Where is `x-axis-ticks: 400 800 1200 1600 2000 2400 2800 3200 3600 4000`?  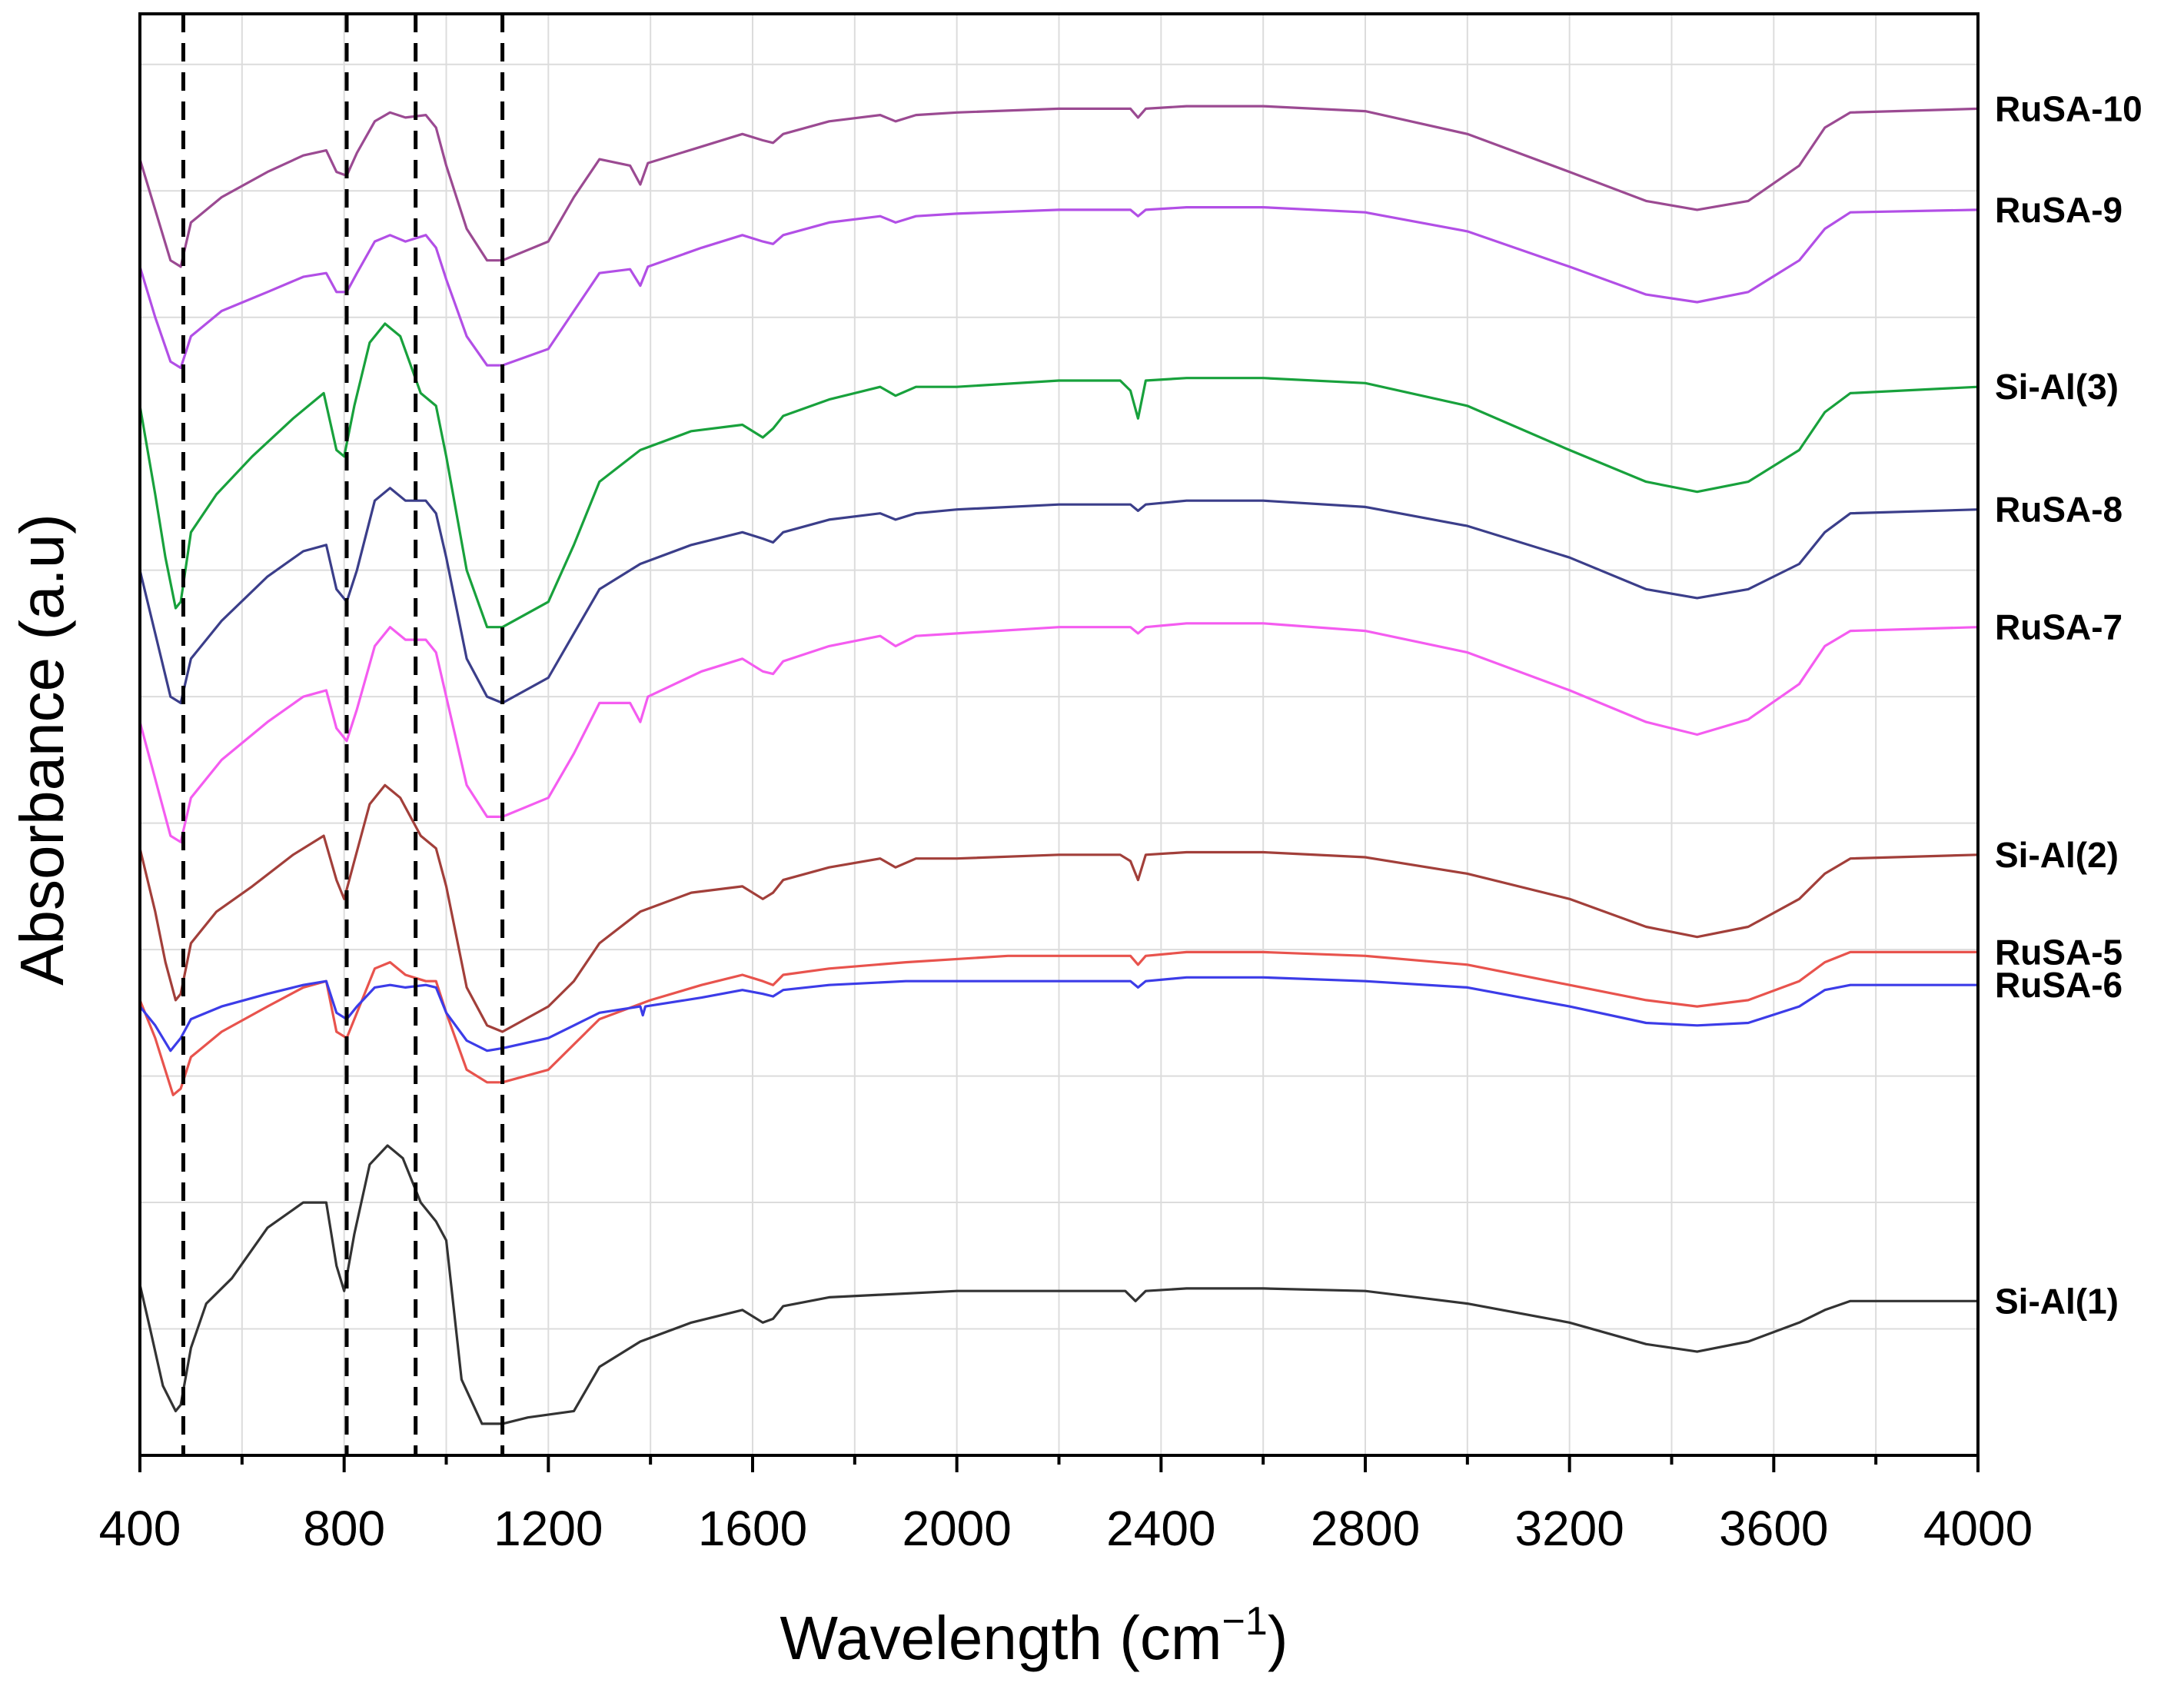 x-axis-ticks: 400 800 1200 1600 2000 2400 2800 3200 3600 4000 is located at coordinates (1066, 1505).